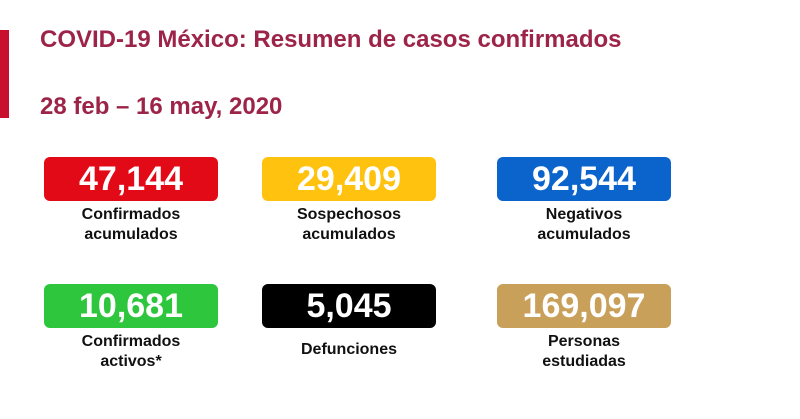 The width and height of the screenshot is (800, 419). What do you see at coordinates (584, 214) in the screenshot?
I see `label-line: Negativos` at bounding box center [584, 214].